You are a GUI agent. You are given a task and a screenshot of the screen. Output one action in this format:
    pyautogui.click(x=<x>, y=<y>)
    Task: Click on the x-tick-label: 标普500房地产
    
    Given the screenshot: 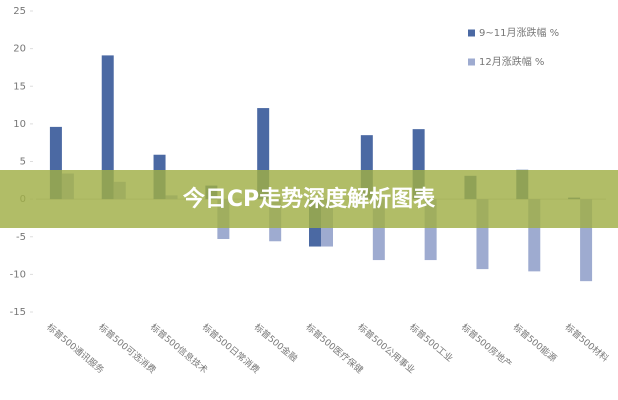 What is the action you would take?
    pyautogui.click(x=486, y=345)
    